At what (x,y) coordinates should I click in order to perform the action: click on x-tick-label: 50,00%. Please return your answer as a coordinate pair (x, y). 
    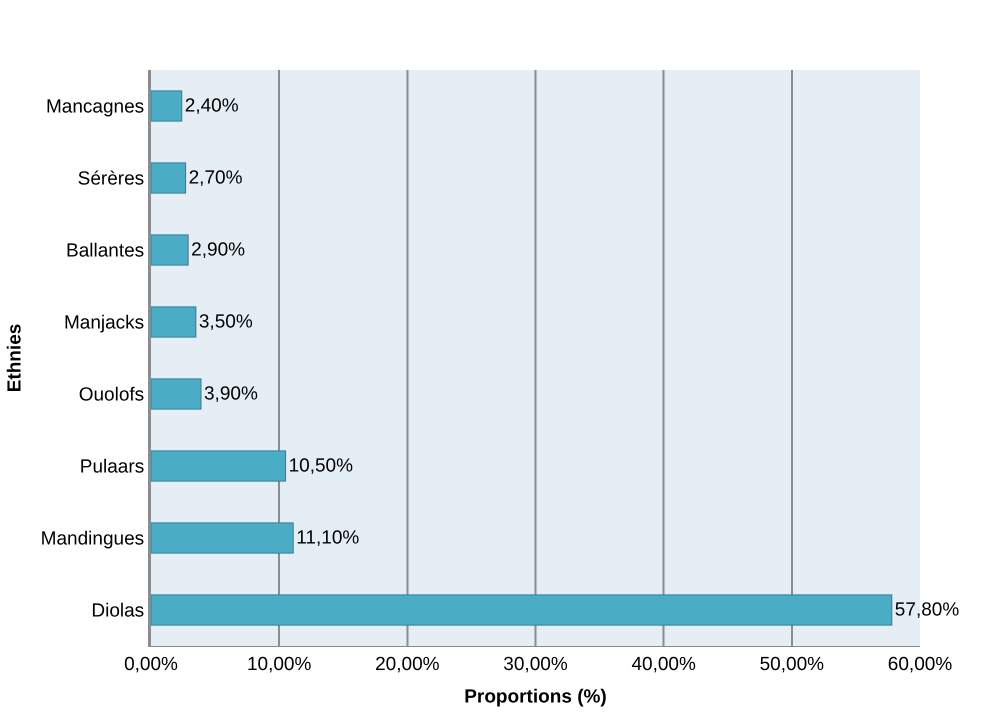
    Looking at the image, I should click on (792, 664).